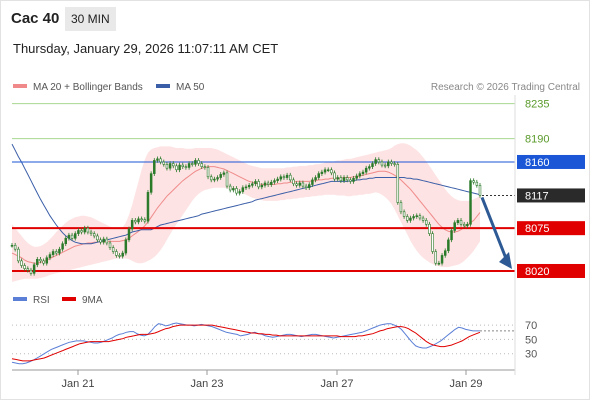 Image resolution: width=590 pixels, height=400 pixels. Describe the element at coordinates (537, 105) in the screenshot. I see `level-label-8235: 8235` at that location.